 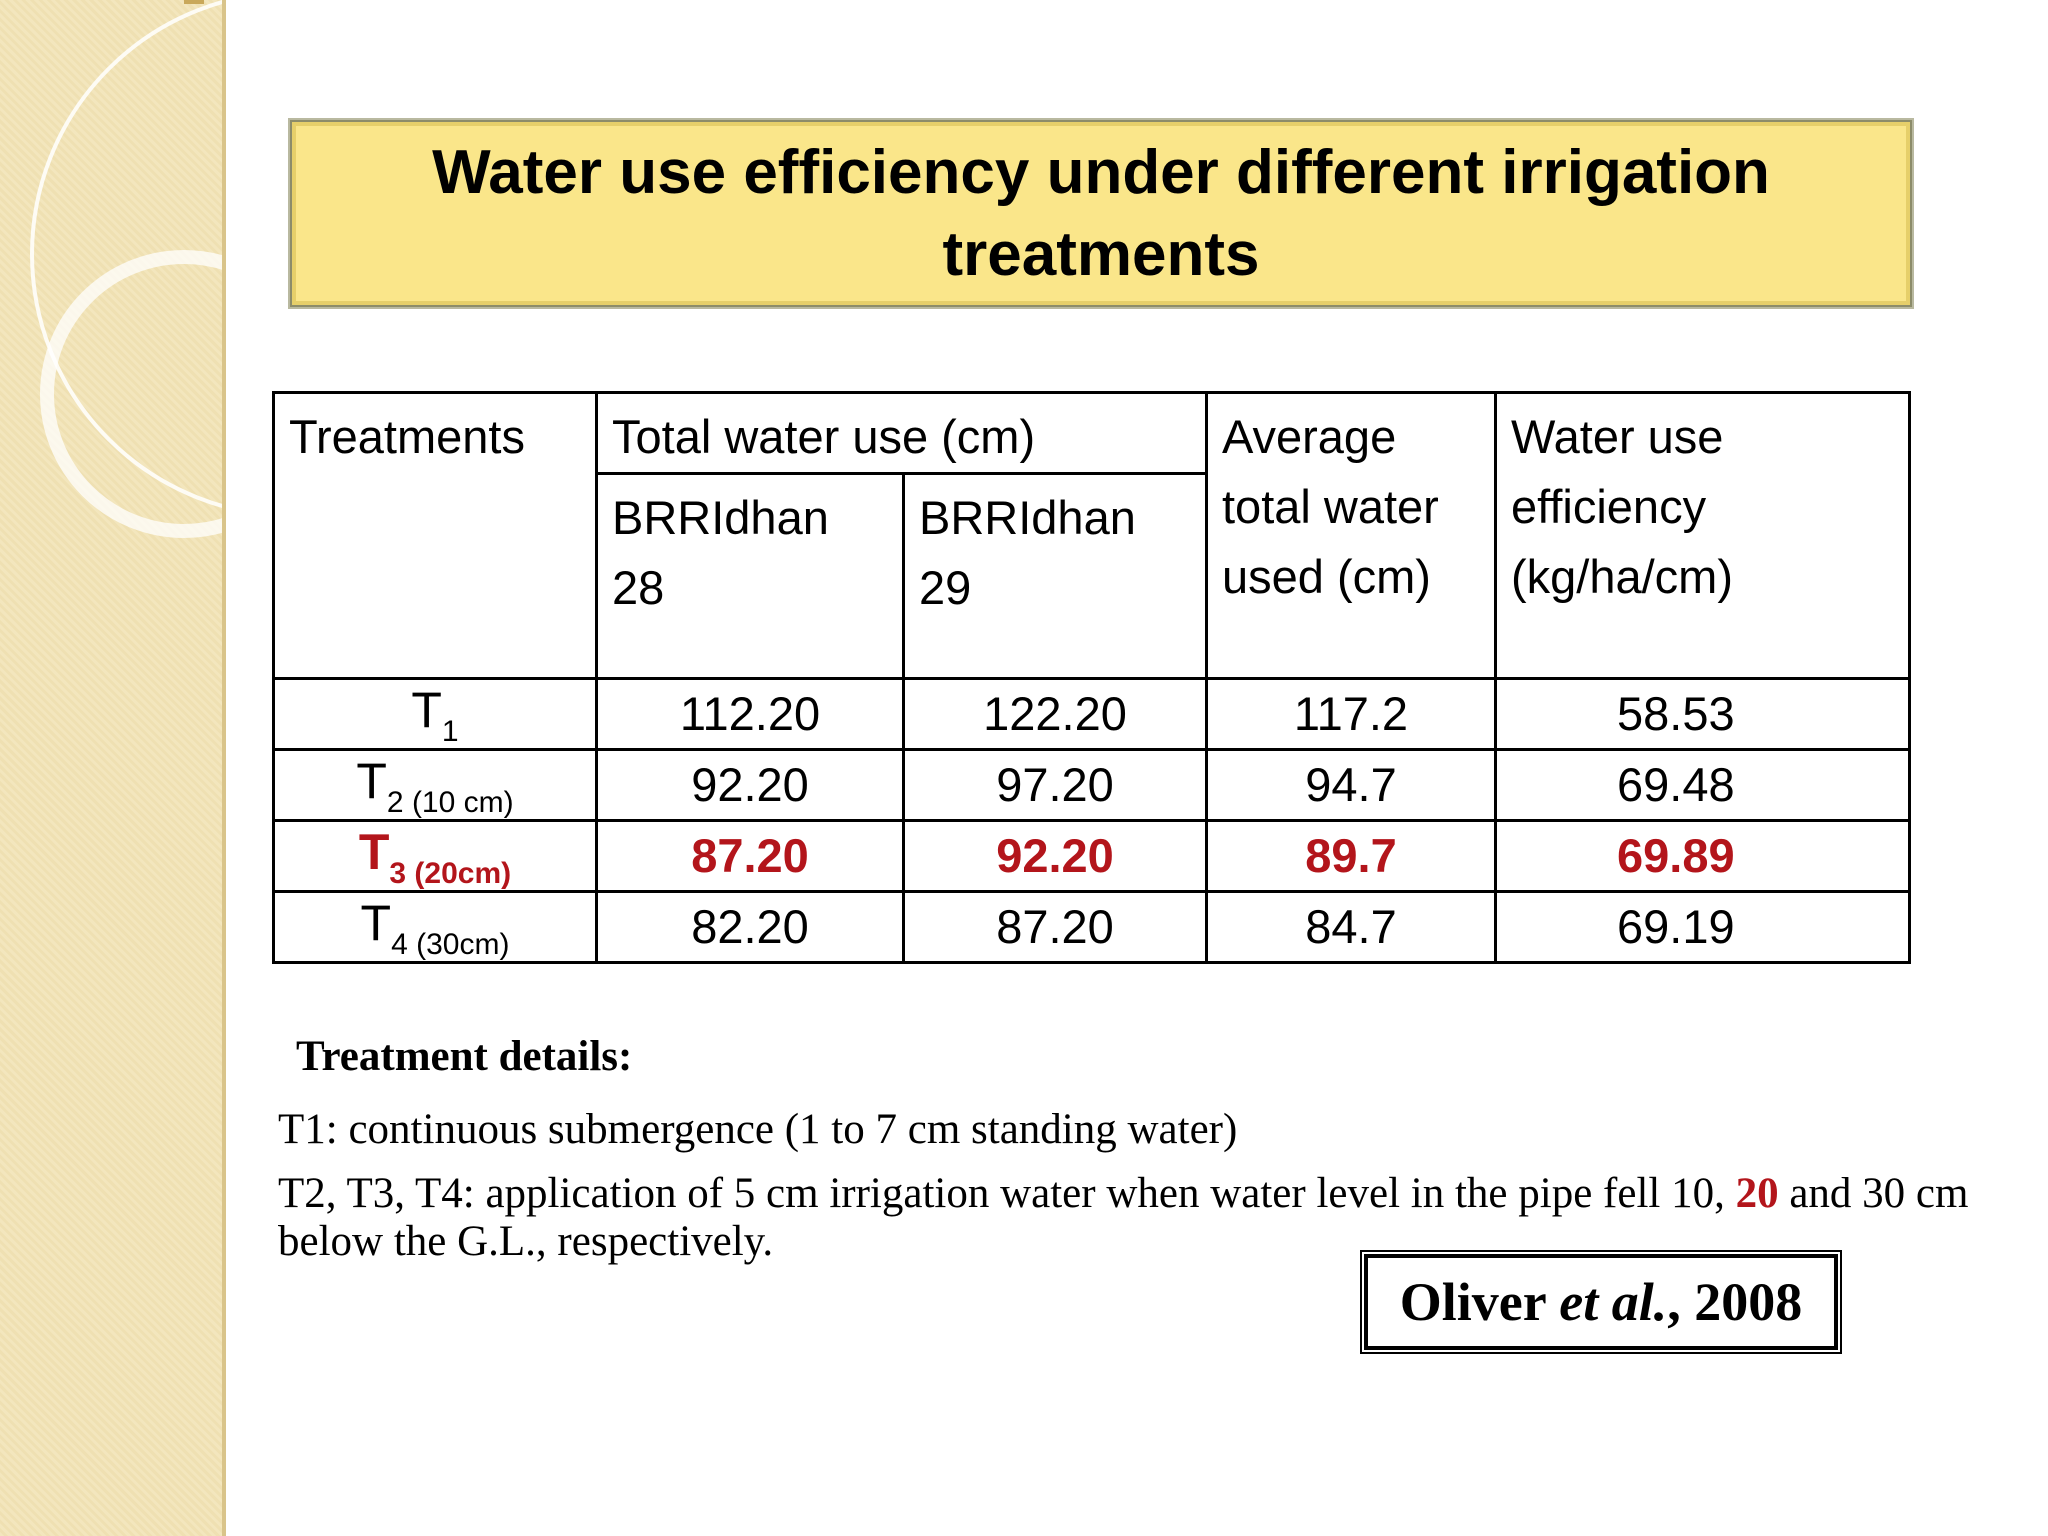 I want to click on treatment-cell: T2 (10 cm), so click(x=435, y=785).